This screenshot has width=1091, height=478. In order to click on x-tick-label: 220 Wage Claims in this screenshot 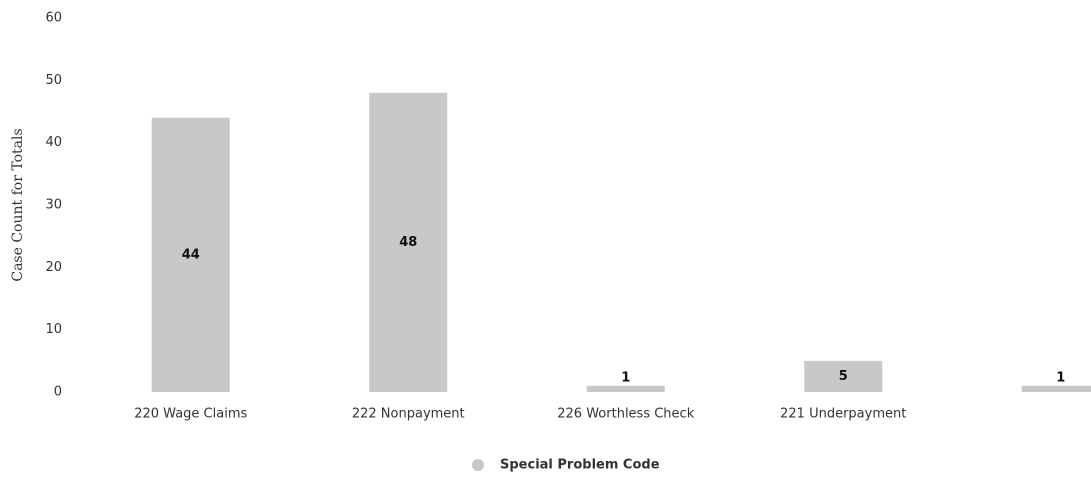, I will do `click(190, 414)`.